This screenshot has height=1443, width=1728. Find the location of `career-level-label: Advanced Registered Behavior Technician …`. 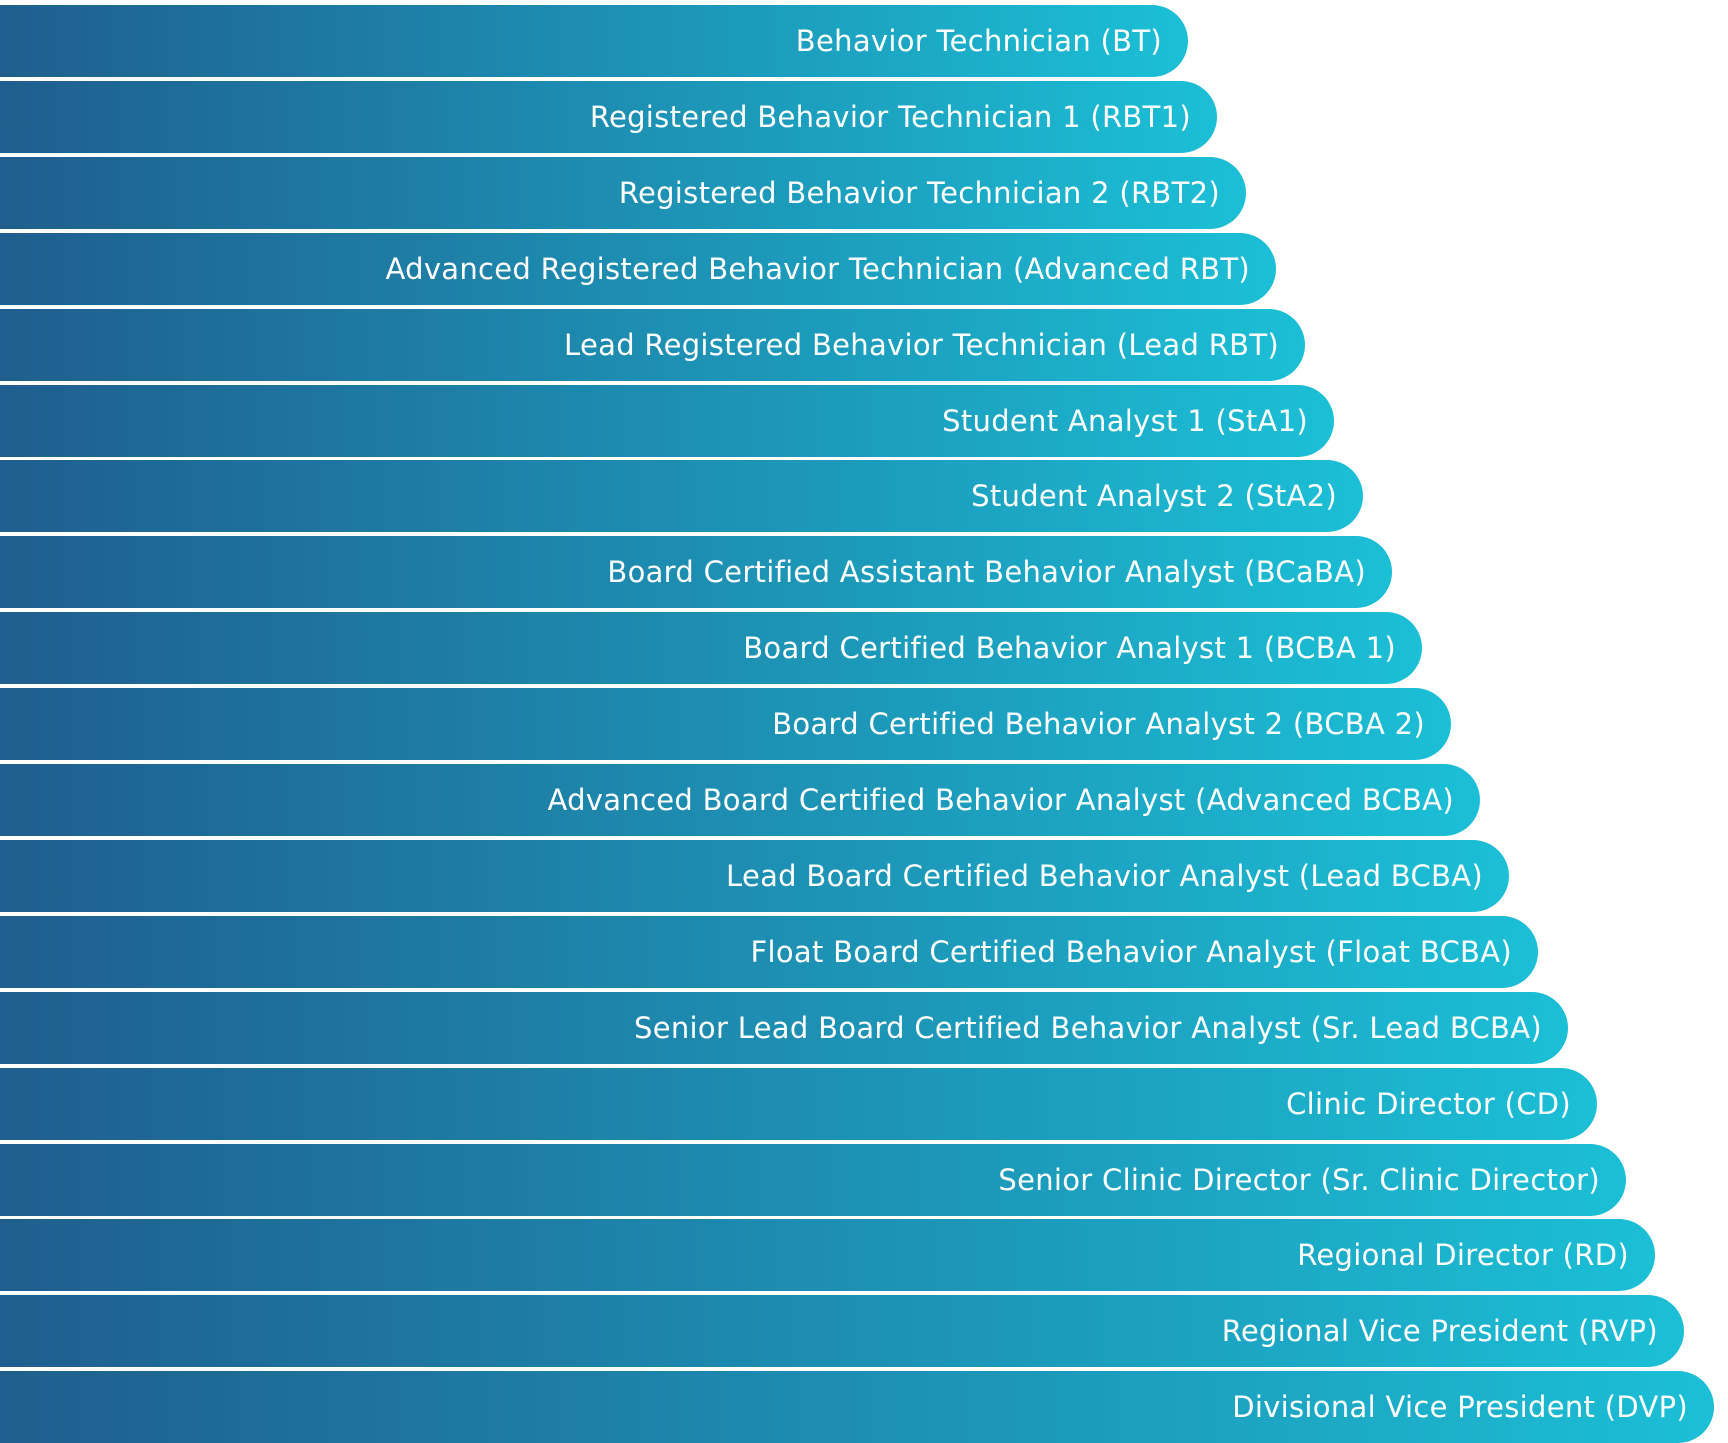

career-level-label: Advanced Registered Behavior Technician … is located at coordinates (817, 269).